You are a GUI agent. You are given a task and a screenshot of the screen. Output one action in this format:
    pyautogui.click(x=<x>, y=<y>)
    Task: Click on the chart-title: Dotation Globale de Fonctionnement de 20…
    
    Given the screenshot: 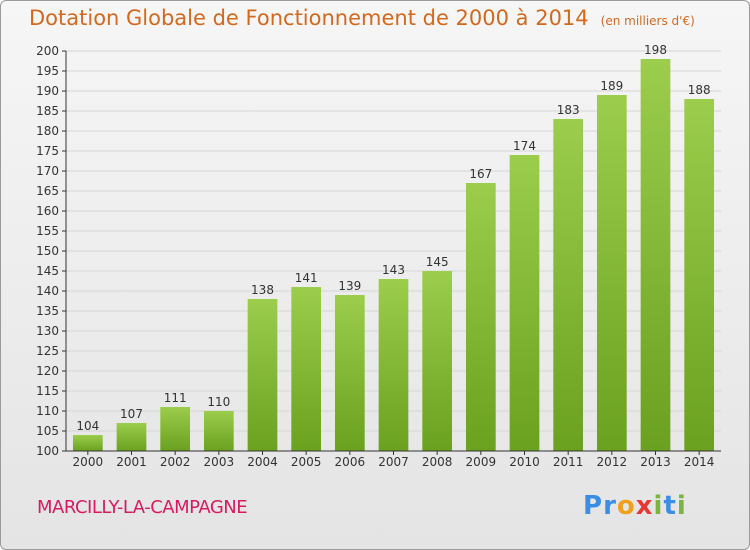 What is the action you would take?
    pyautogui.click(x=362, y=18)
    